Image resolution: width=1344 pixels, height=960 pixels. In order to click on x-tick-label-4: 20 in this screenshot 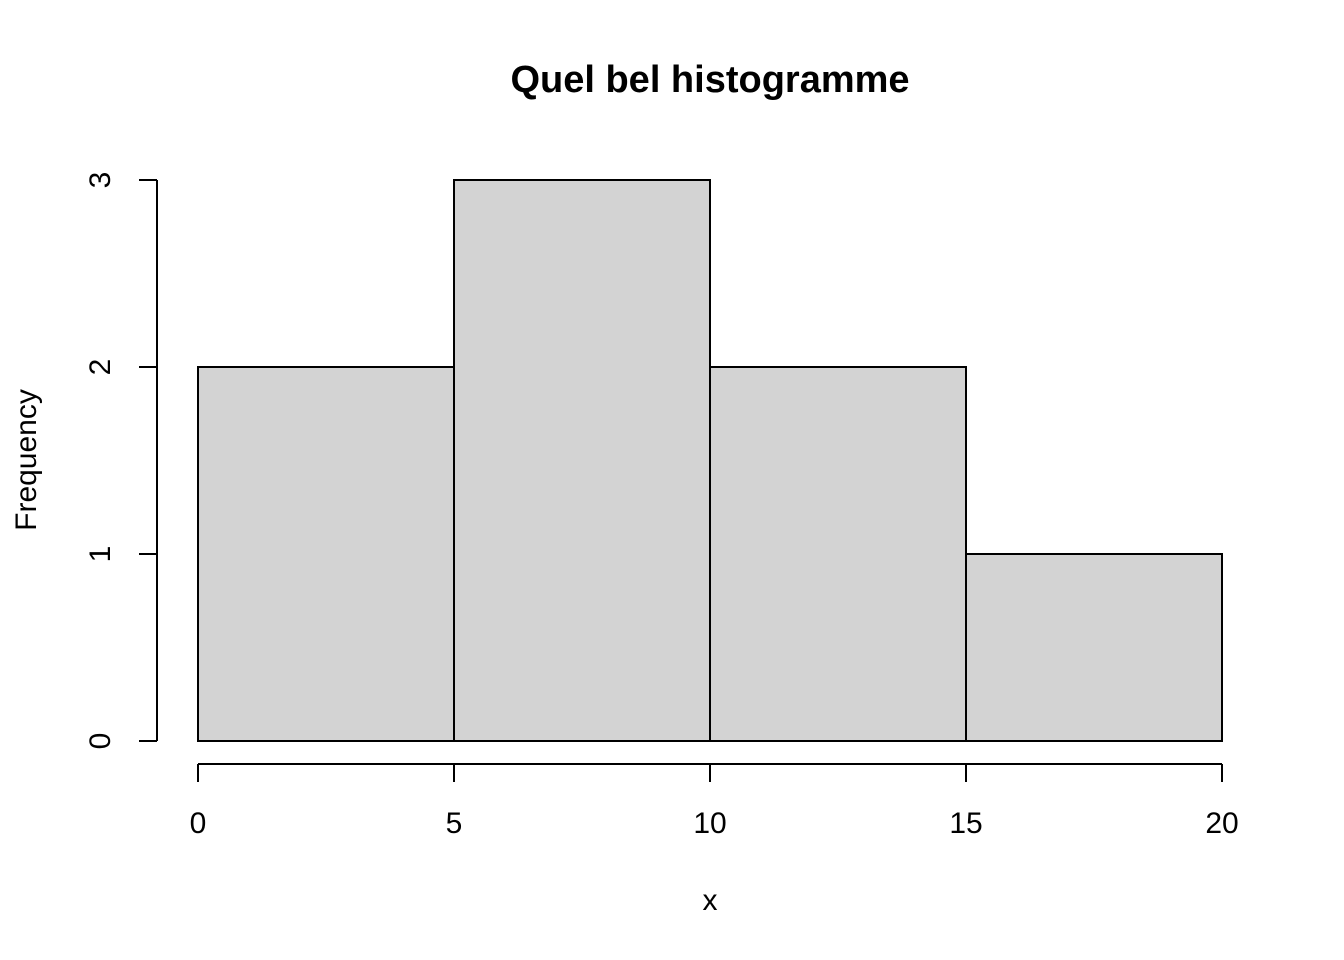, I will do `click(1221, 823)`.